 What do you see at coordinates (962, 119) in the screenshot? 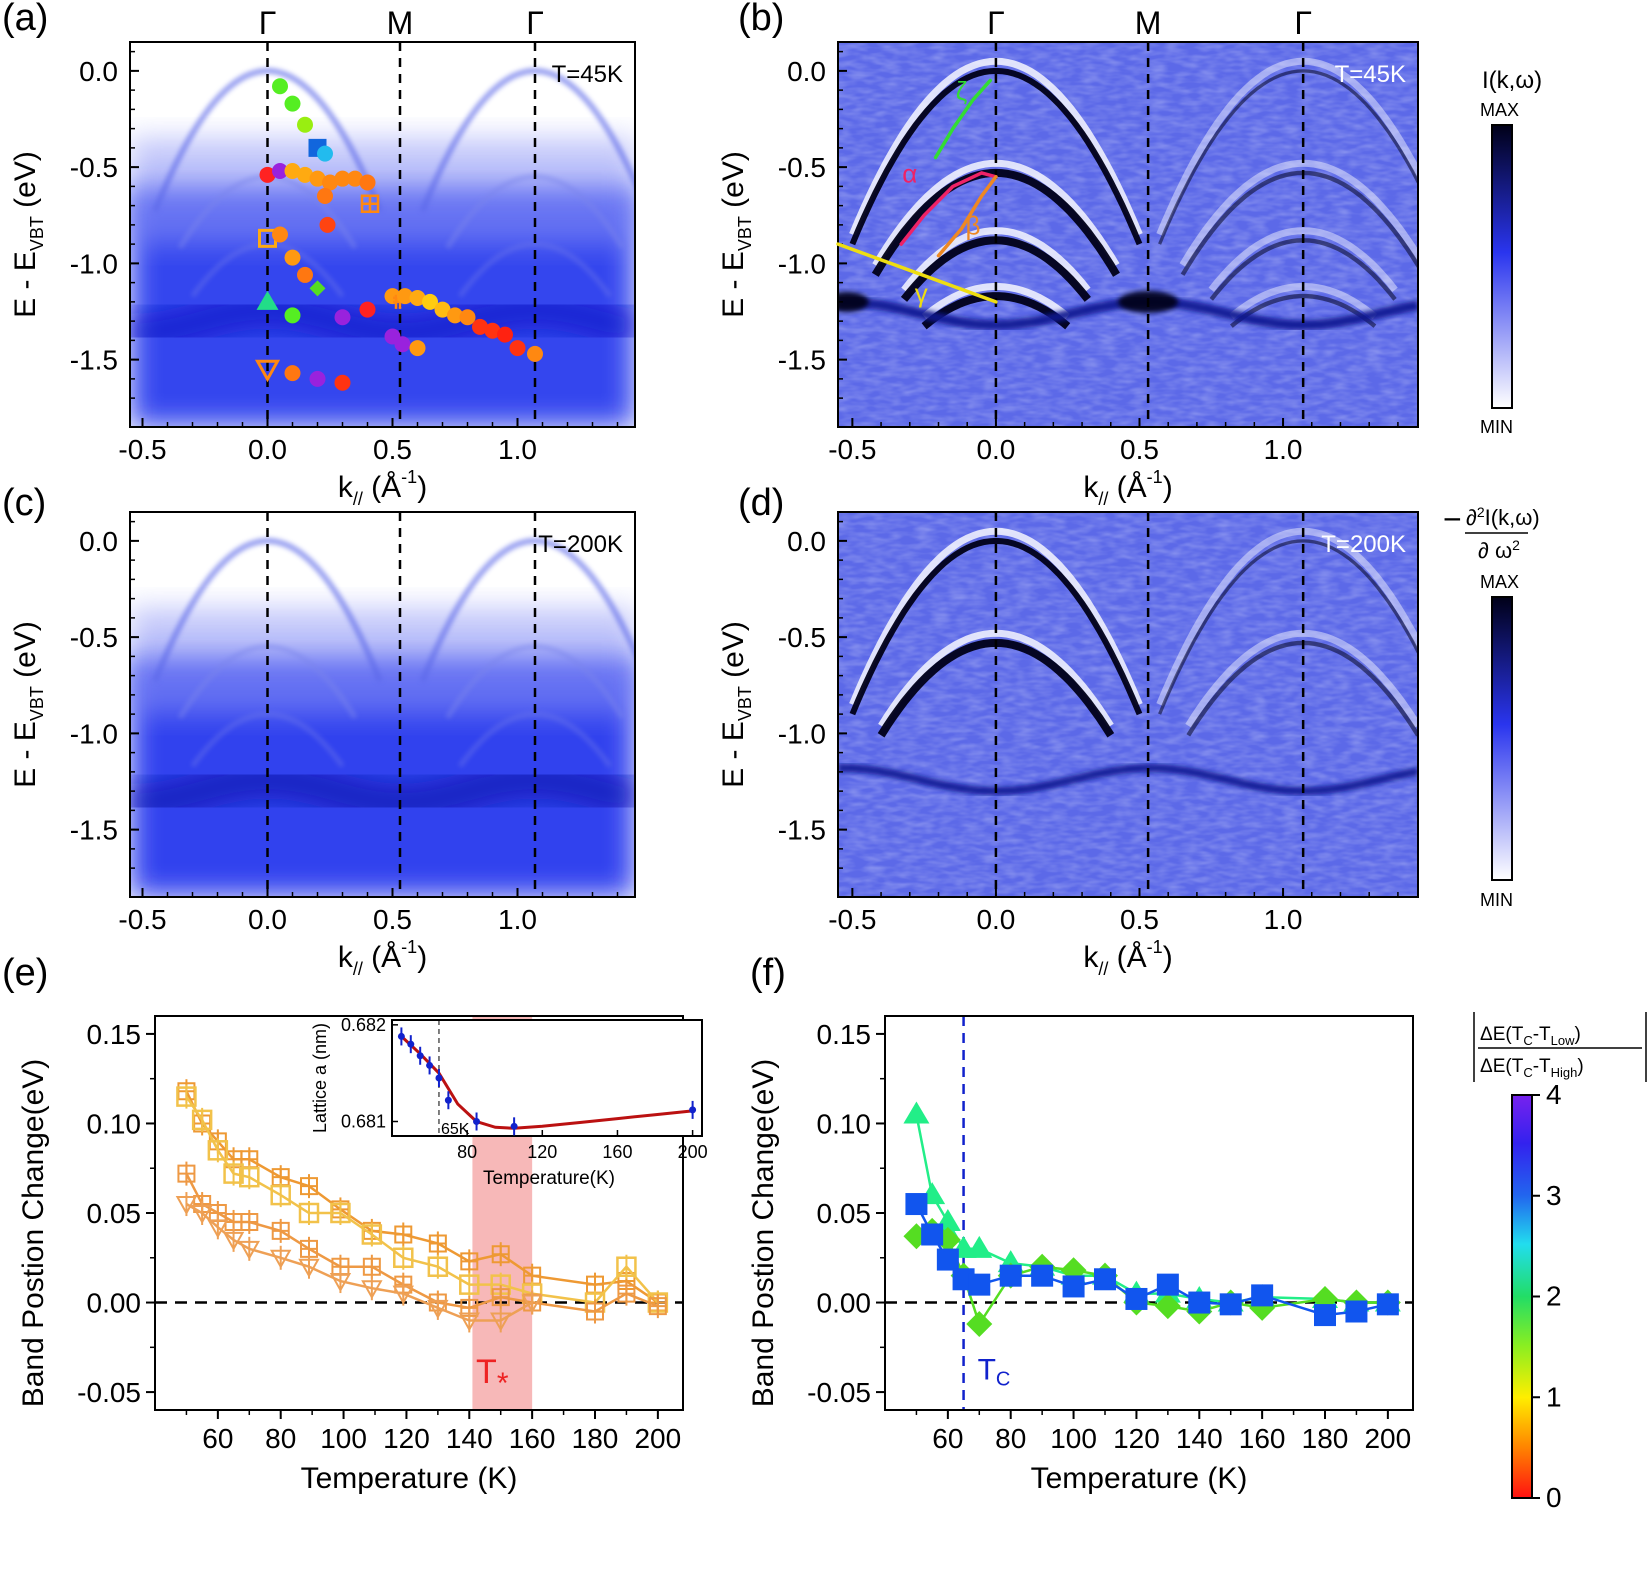
I see `band-curve-ζ` at bounding box center [962, 119].